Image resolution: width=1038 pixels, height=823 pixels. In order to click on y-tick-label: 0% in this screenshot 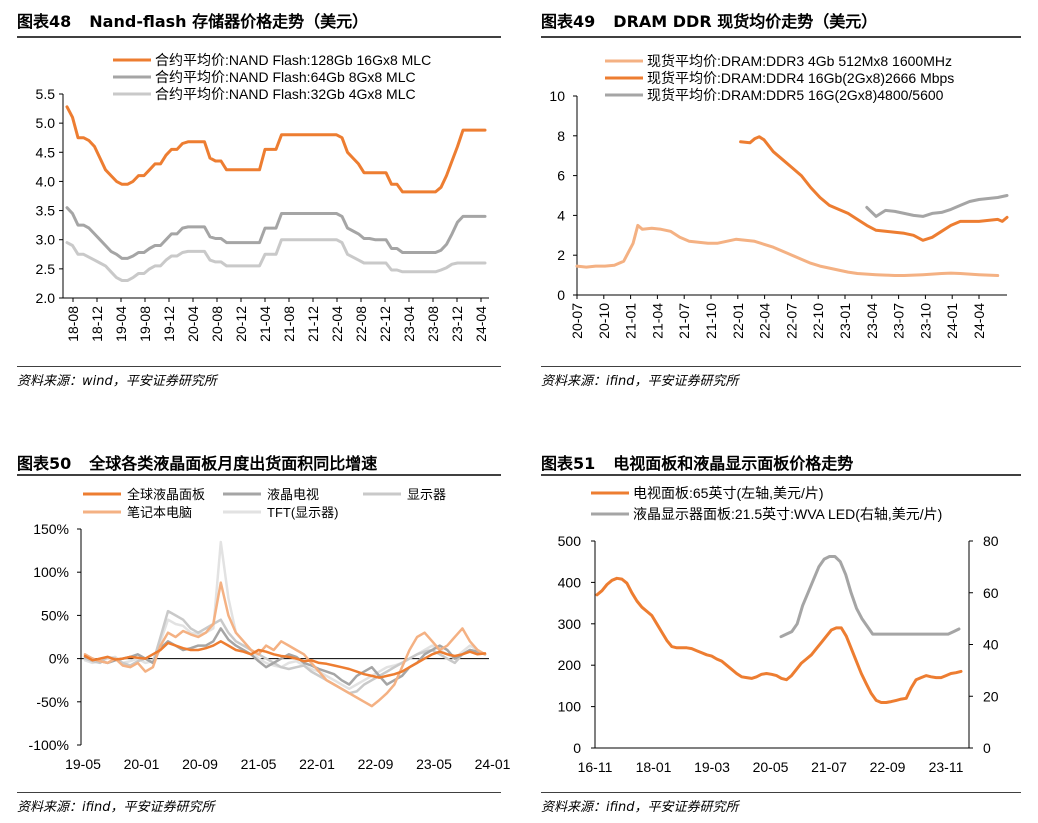, I will do `click(59, 659)`.